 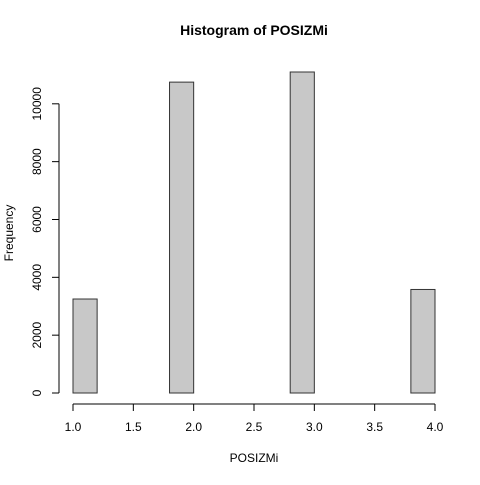 I want to click on y-tick-label: 8000, so click(x=37, y=161).